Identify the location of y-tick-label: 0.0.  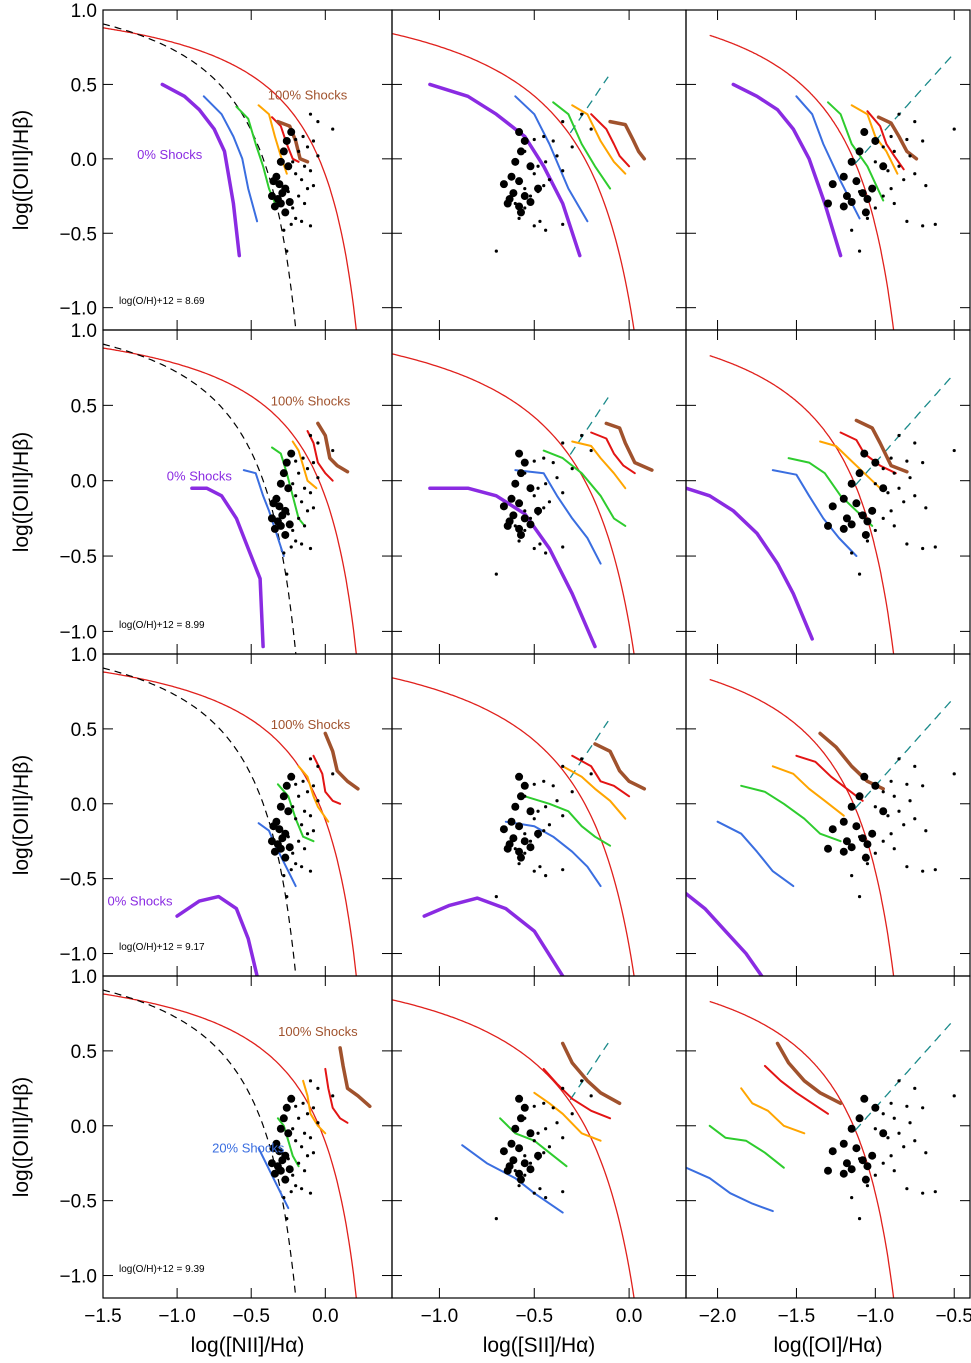
(84, 482).